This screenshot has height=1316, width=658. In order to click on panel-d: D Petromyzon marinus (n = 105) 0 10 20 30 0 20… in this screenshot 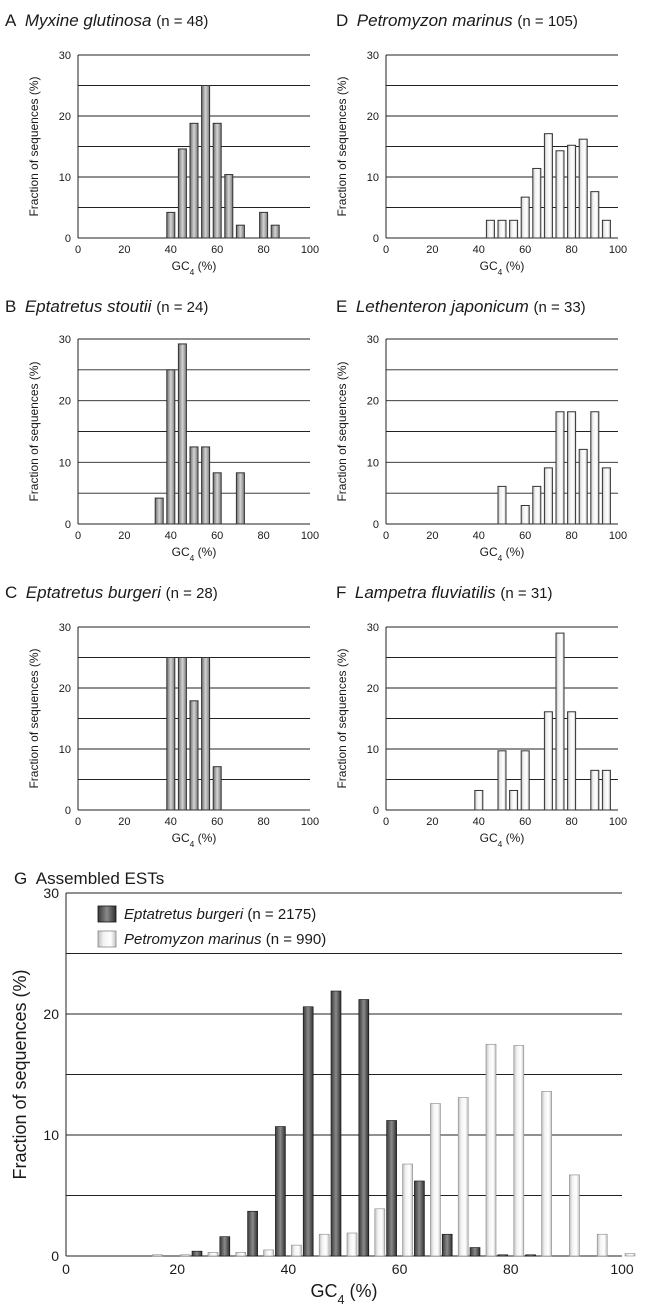, I will do `click(481, 144)`.